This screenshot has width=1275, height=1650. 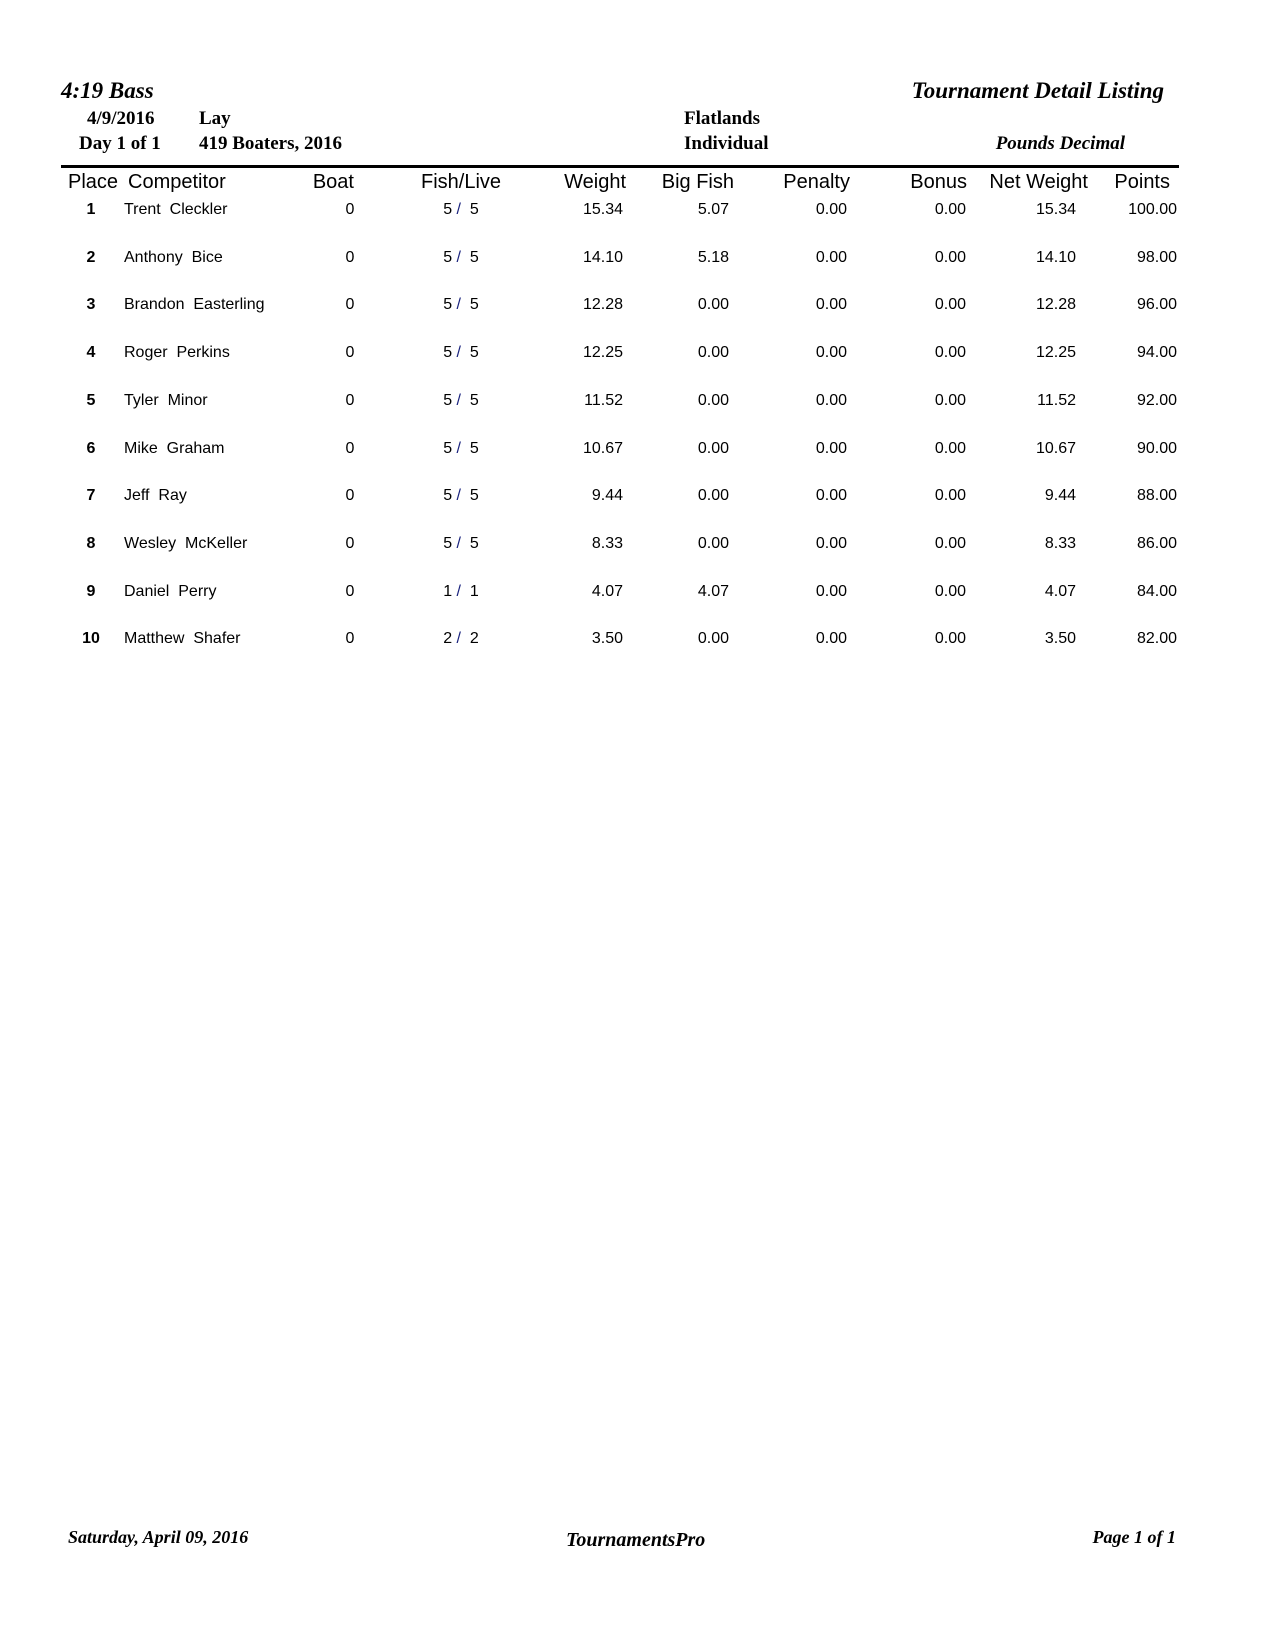 What do you see at coordinates (91, 209) in the screenshot?
I see `row-place: 1` at bounding box center [91, 209].